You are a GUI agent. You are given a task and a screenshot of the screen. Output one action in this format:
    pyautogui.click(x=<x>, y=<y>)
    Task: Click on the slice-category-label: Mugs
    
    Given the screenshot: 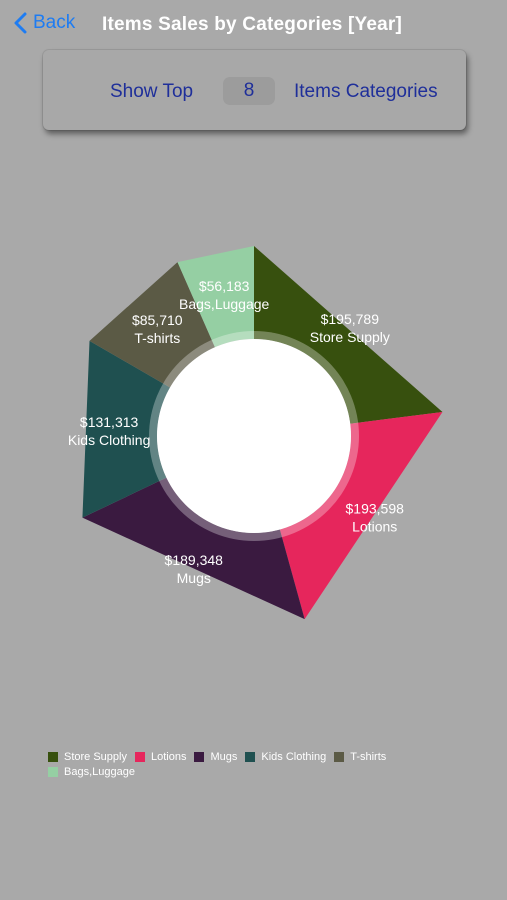 What is the action you would take?
    pyautogui.click(x=194, y=578)
    